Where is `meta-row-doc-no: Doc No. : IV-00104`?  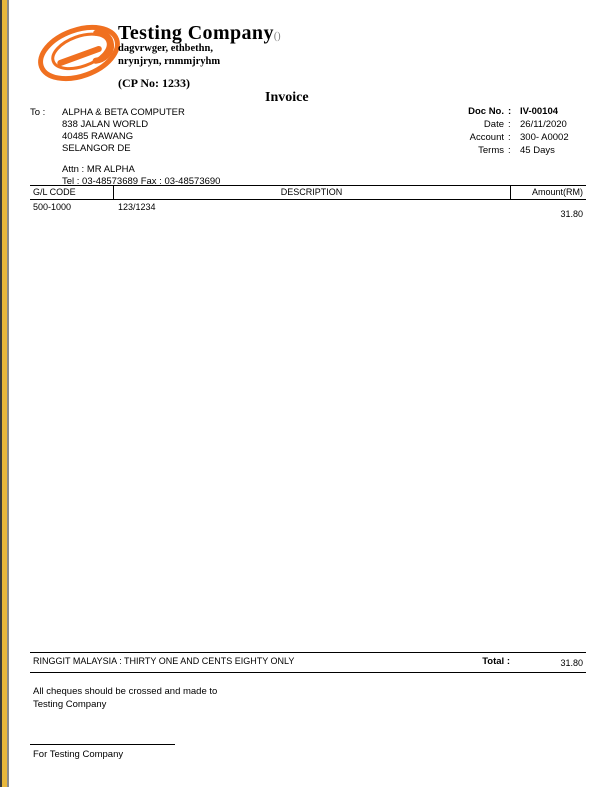 meta-row-doc-no: Doc No. : IV-00104 is located at coordinates (503, 112).